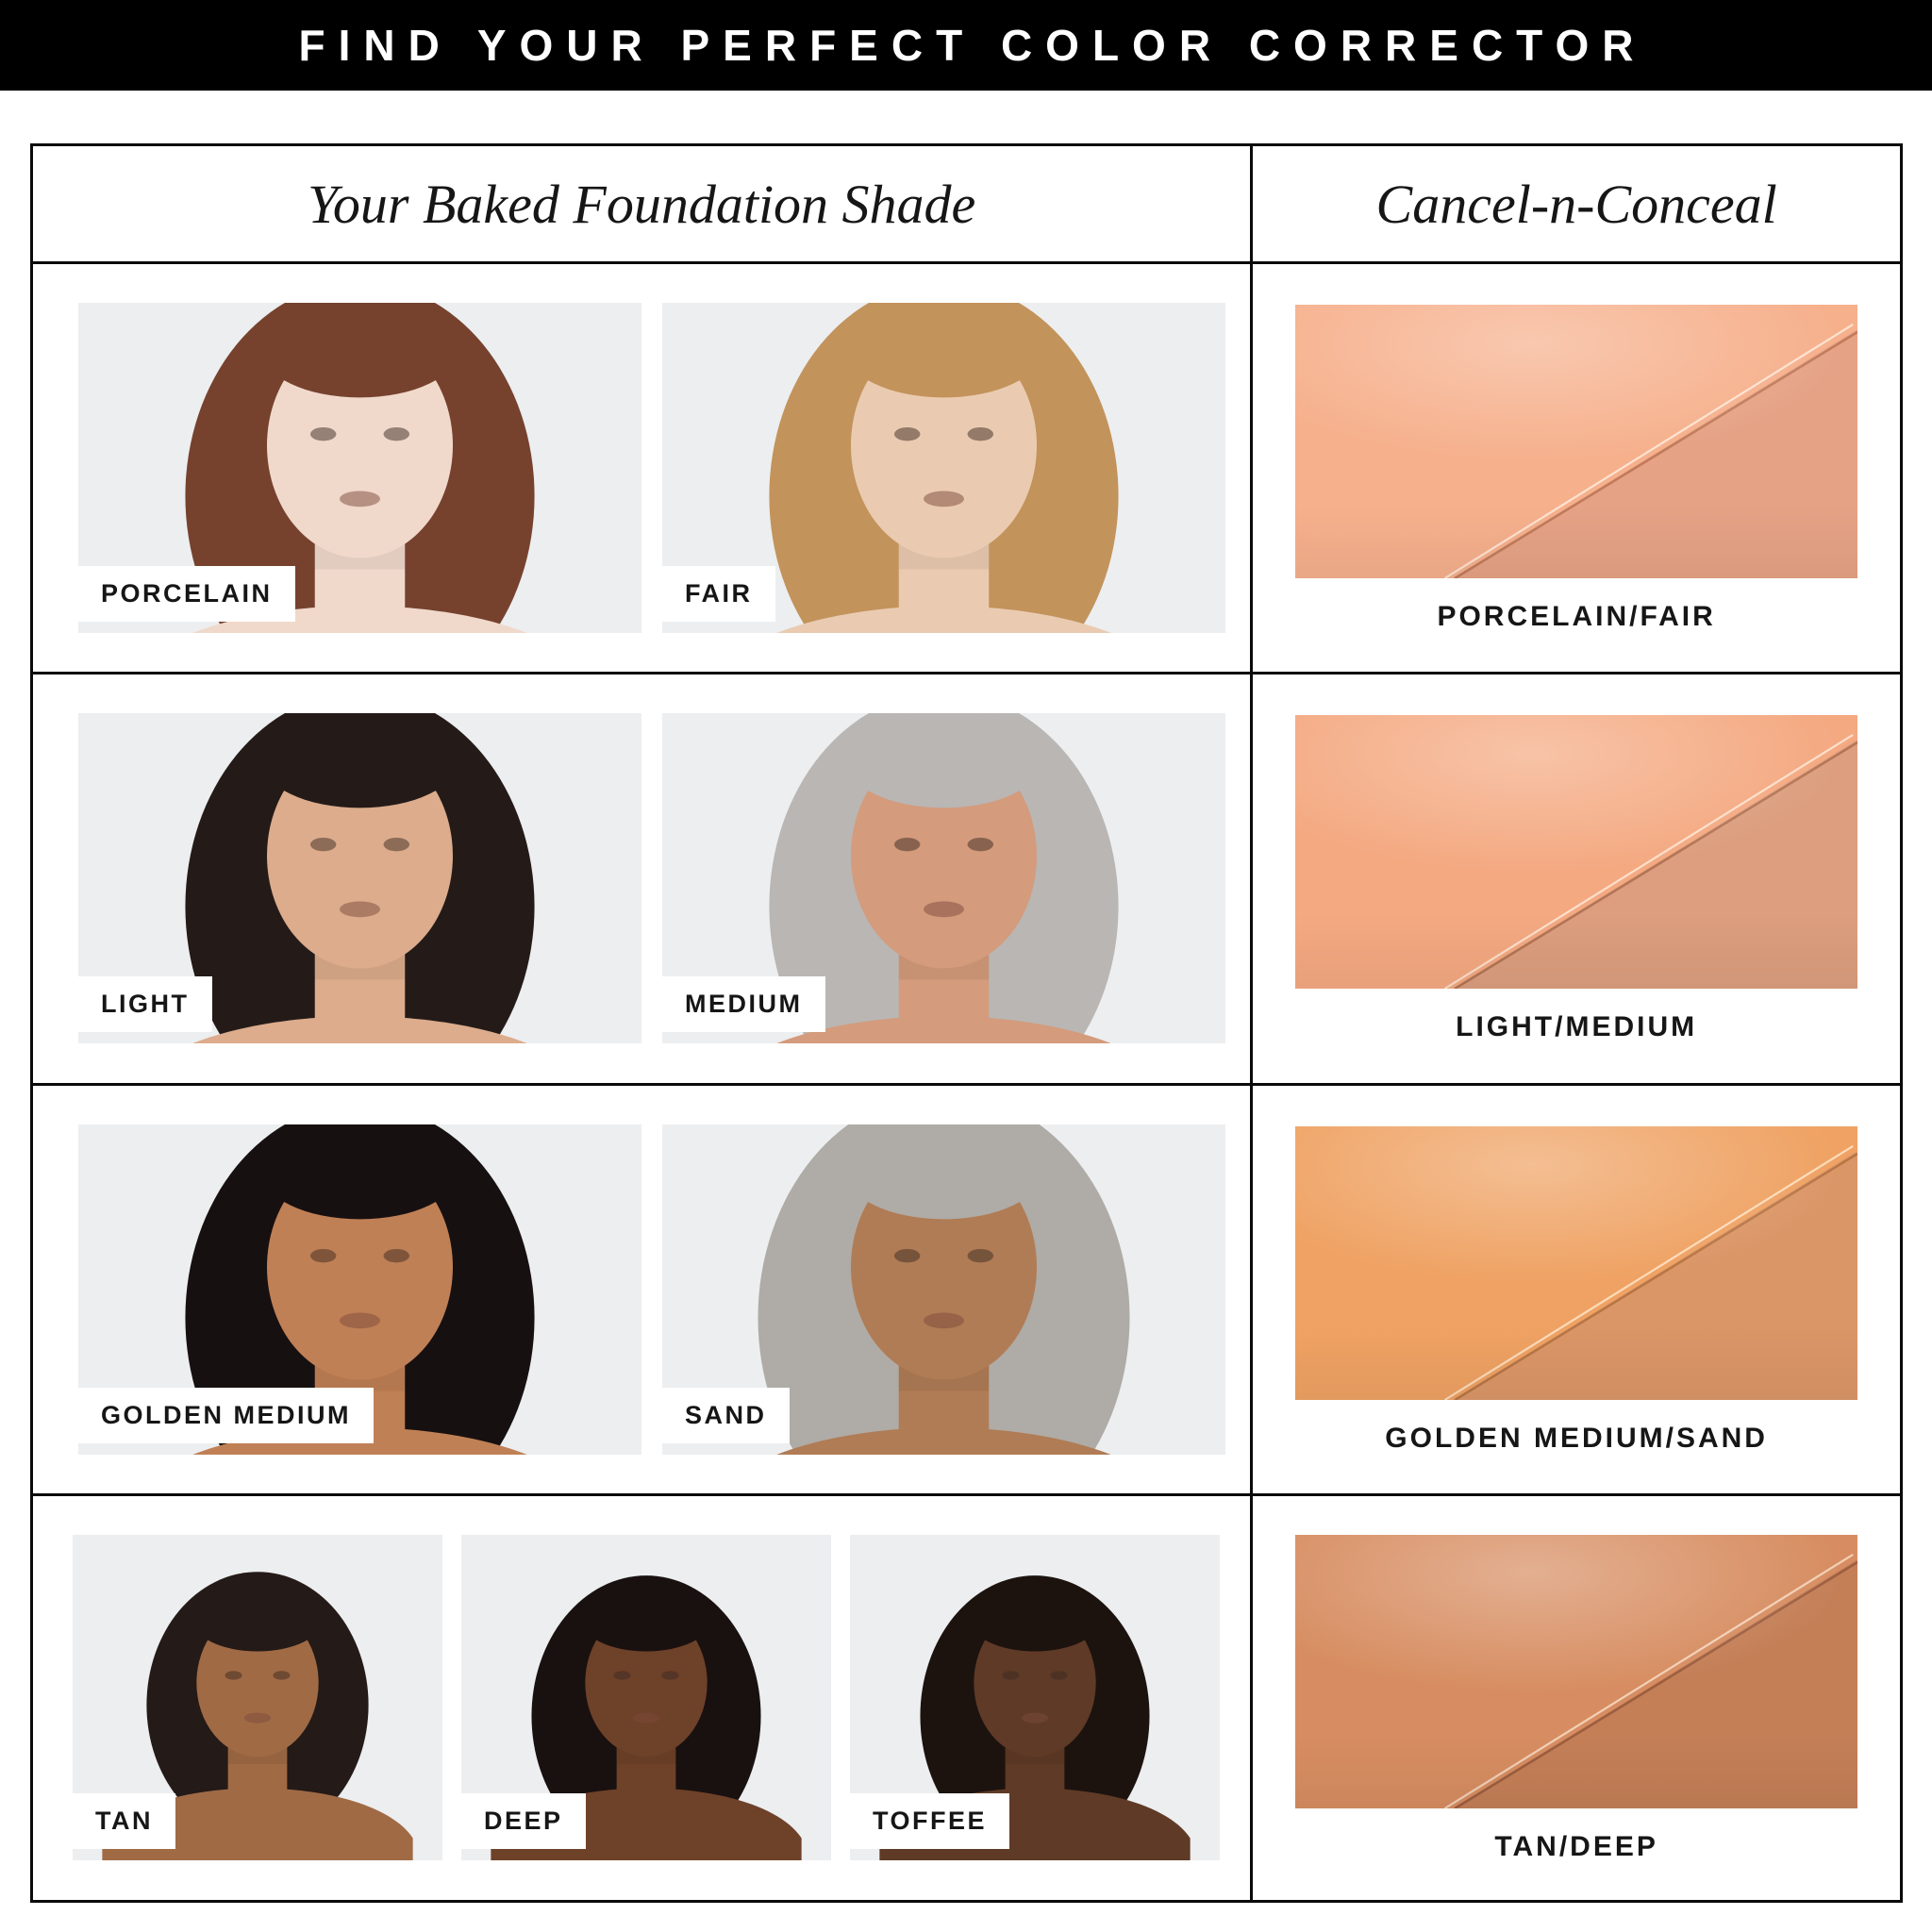  Describe the element at coordinates (743, 1005) in the screenshot. I see `shade-label: MEDIUM` at that location.